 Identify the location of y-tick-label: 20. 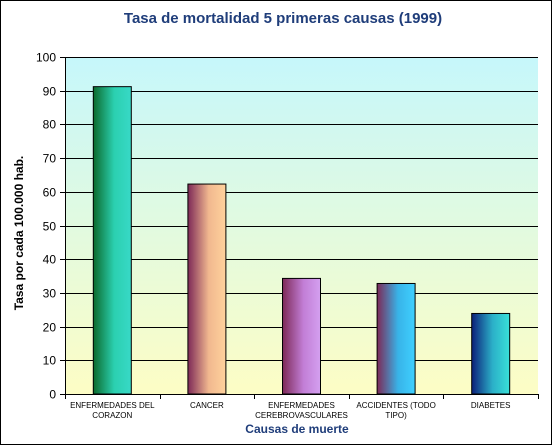
(50, 328).